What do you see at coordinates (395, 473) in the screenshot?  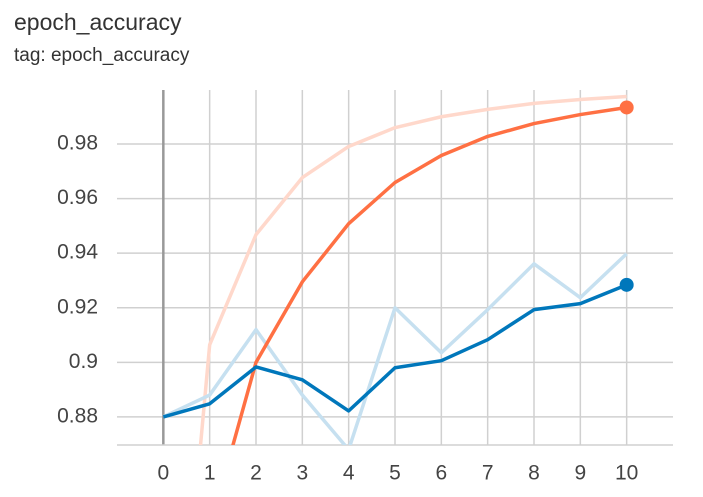 I see `x-tick-label: 5` at bounding box center [395, 473].